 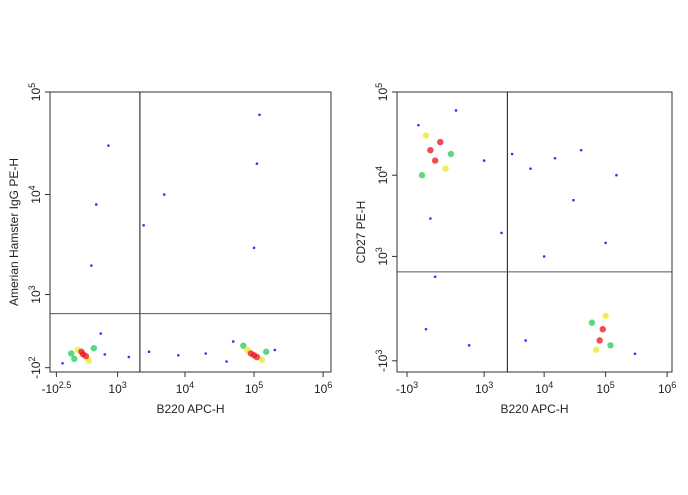 I want to click on x-tick-label: 10⁶, so click(x=323, y=388).